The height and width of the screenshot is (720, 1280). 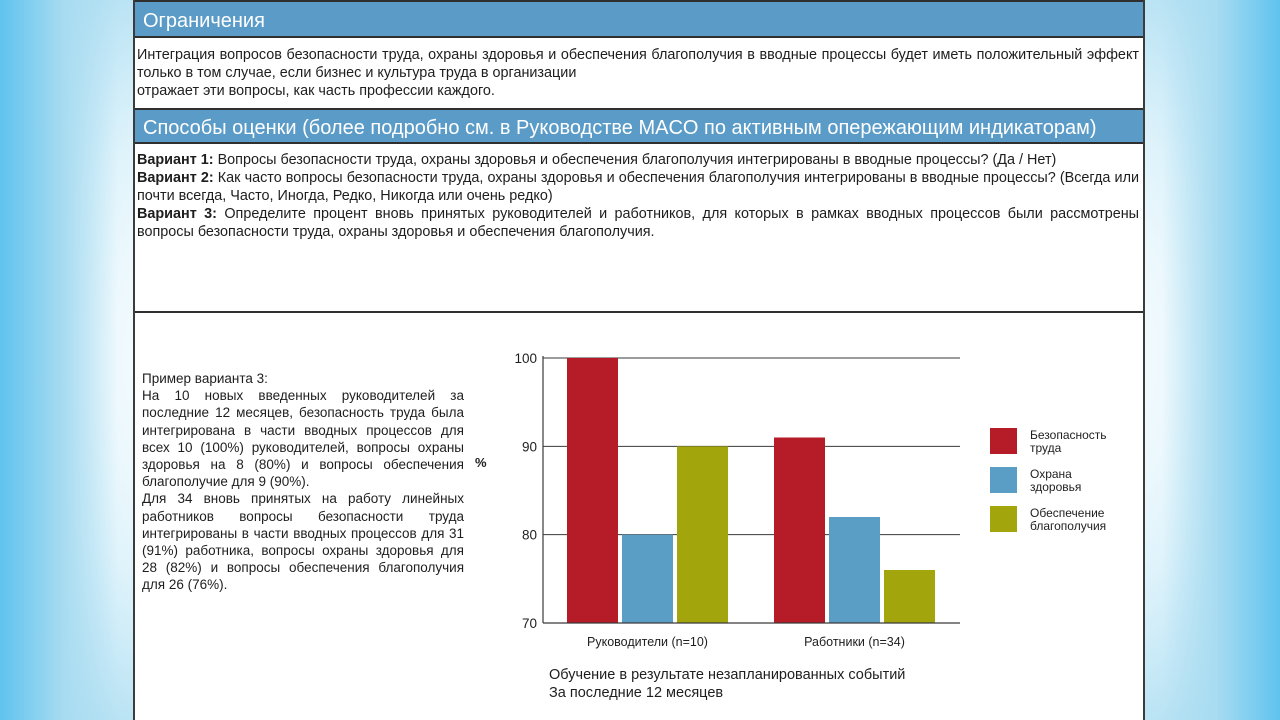 I want to click on section-divider, so click(x=639, y=312).